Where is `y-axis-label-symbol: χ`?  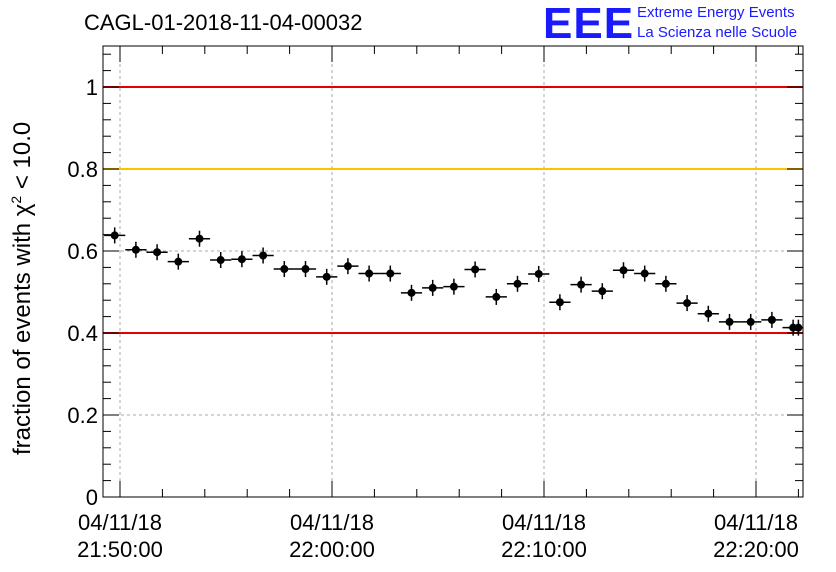
y-axis-label-symbol: χ is located at coordinates (22, 210).